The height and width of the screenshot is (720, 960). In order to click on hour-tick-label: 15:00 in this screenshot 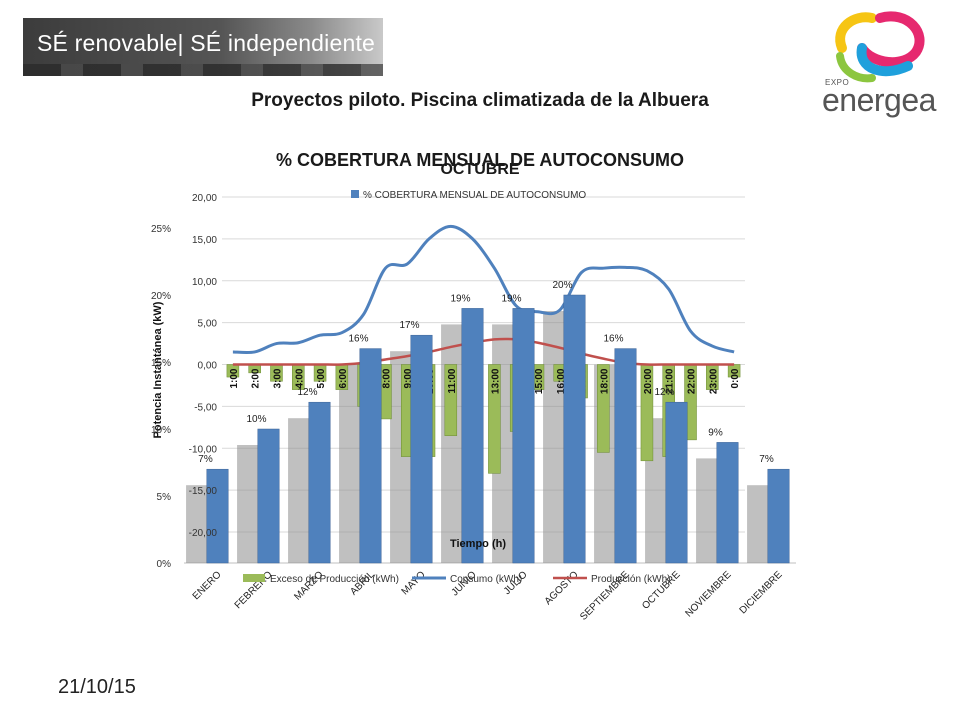, I will do `click(539, 381)`.